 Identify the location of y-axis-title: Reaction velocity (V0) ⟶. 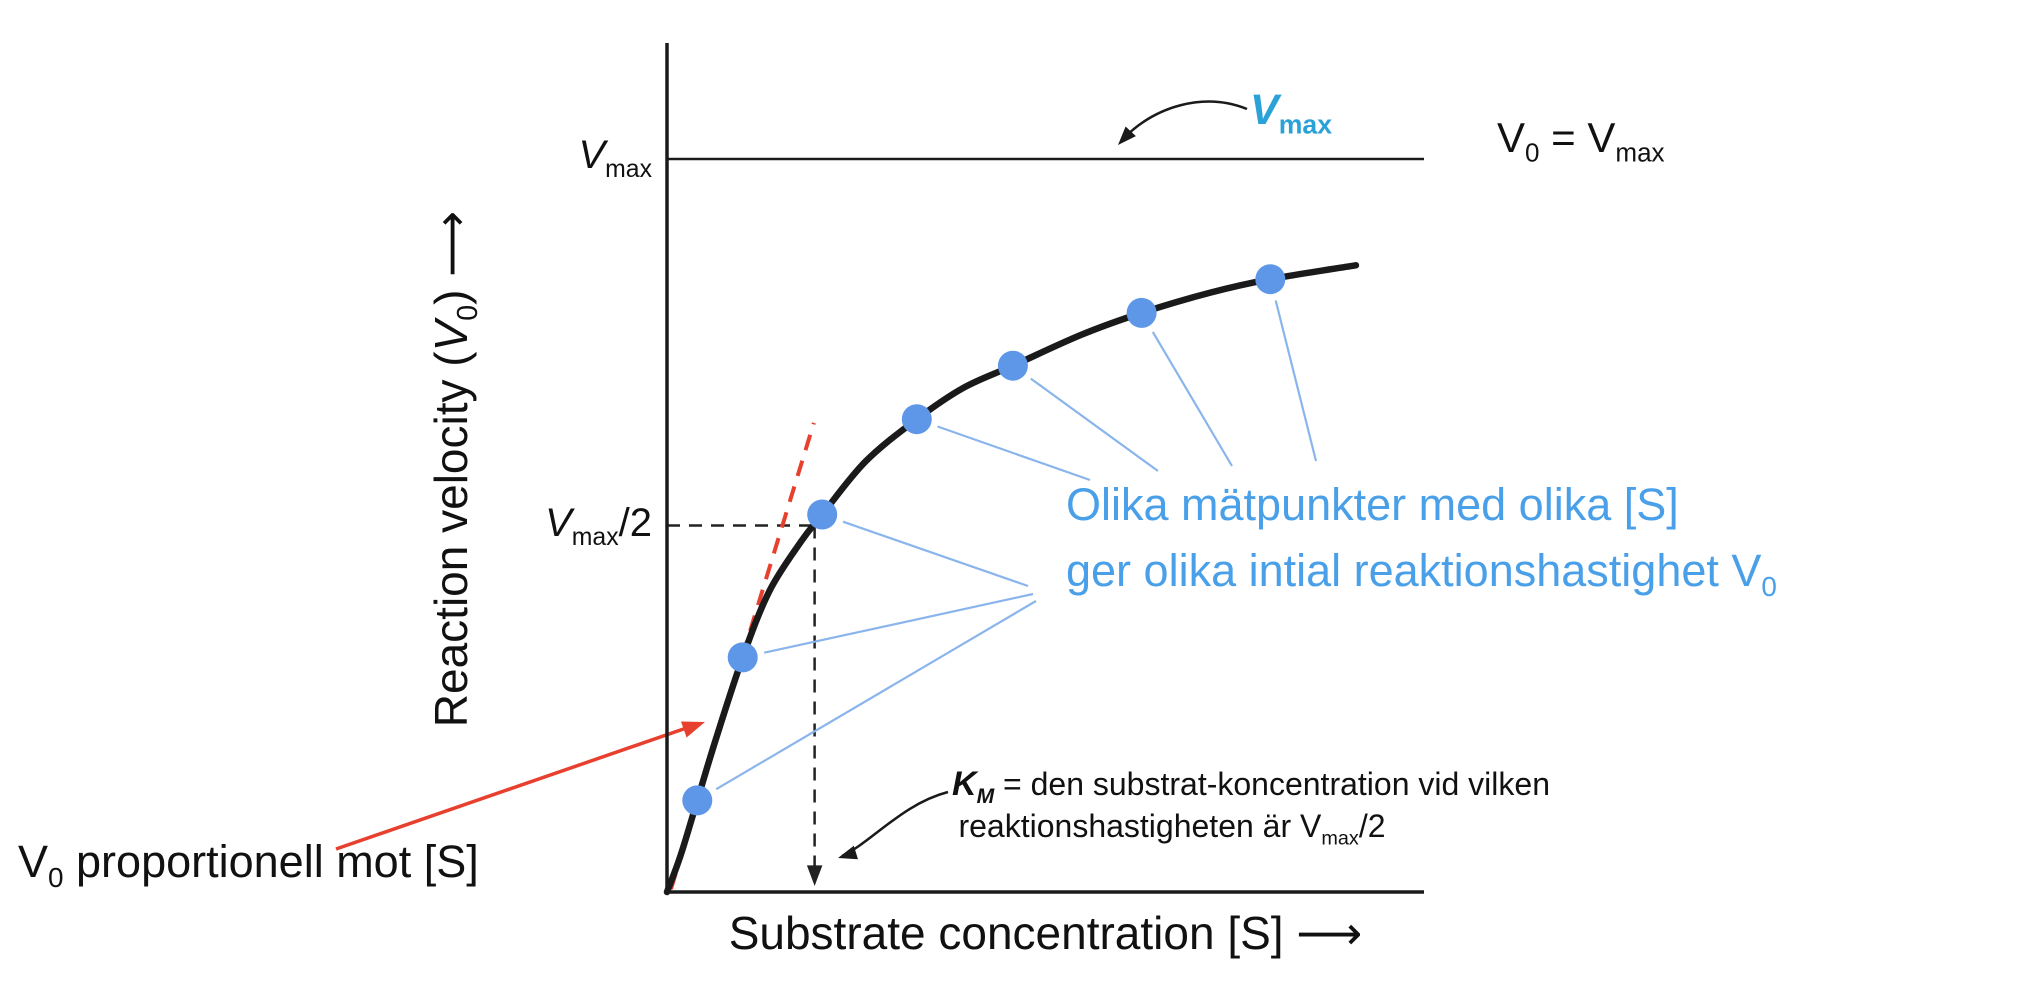
(455, 469).